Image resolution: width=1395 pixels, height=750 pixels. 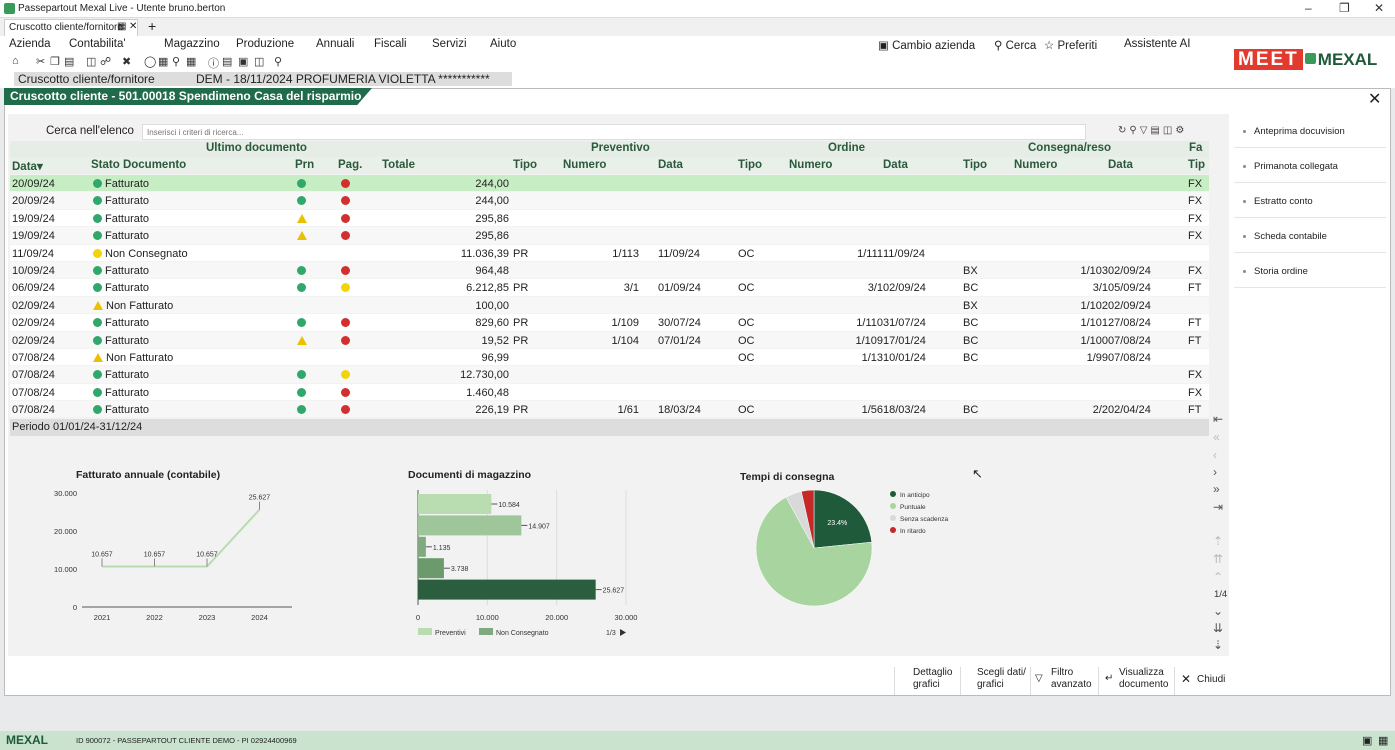 I want to click on print-icon: ◫, so click(x=1169, y=130).